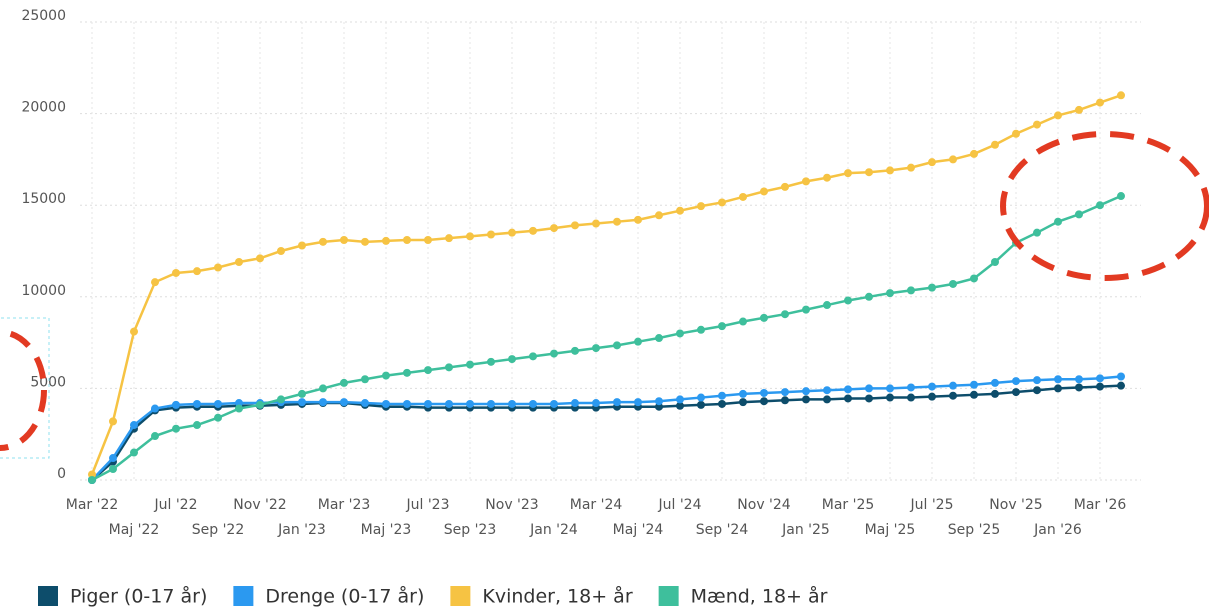 This screenshot has height=608, width=1209. Describe the element at coordinates (764, 505) in the screenshot. I see `x-tick-label: Nov '24` at that location.